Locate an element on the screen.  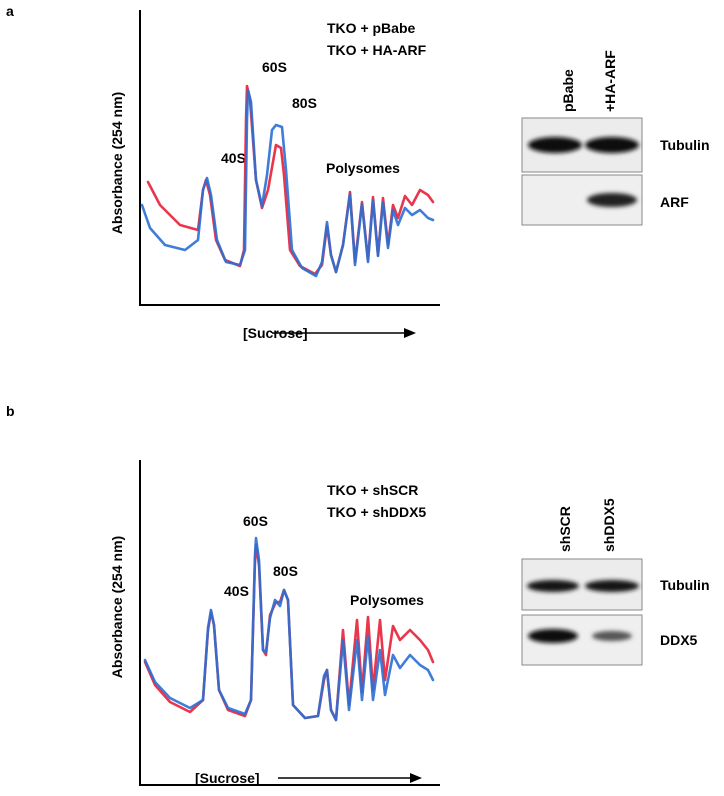
legend-entry: TKO + shSCR is located at coordinates (372, 490).